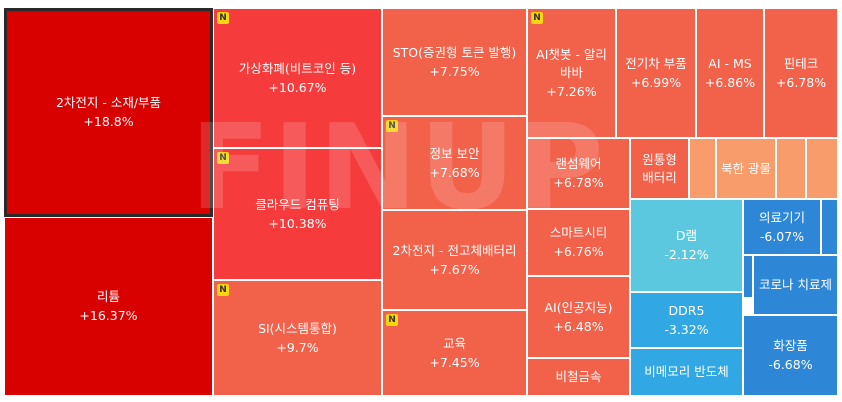 Image resolution: width=842 pixels, height=402 pixels. I want to click on tile-label: 리튬, so click(108, 296).